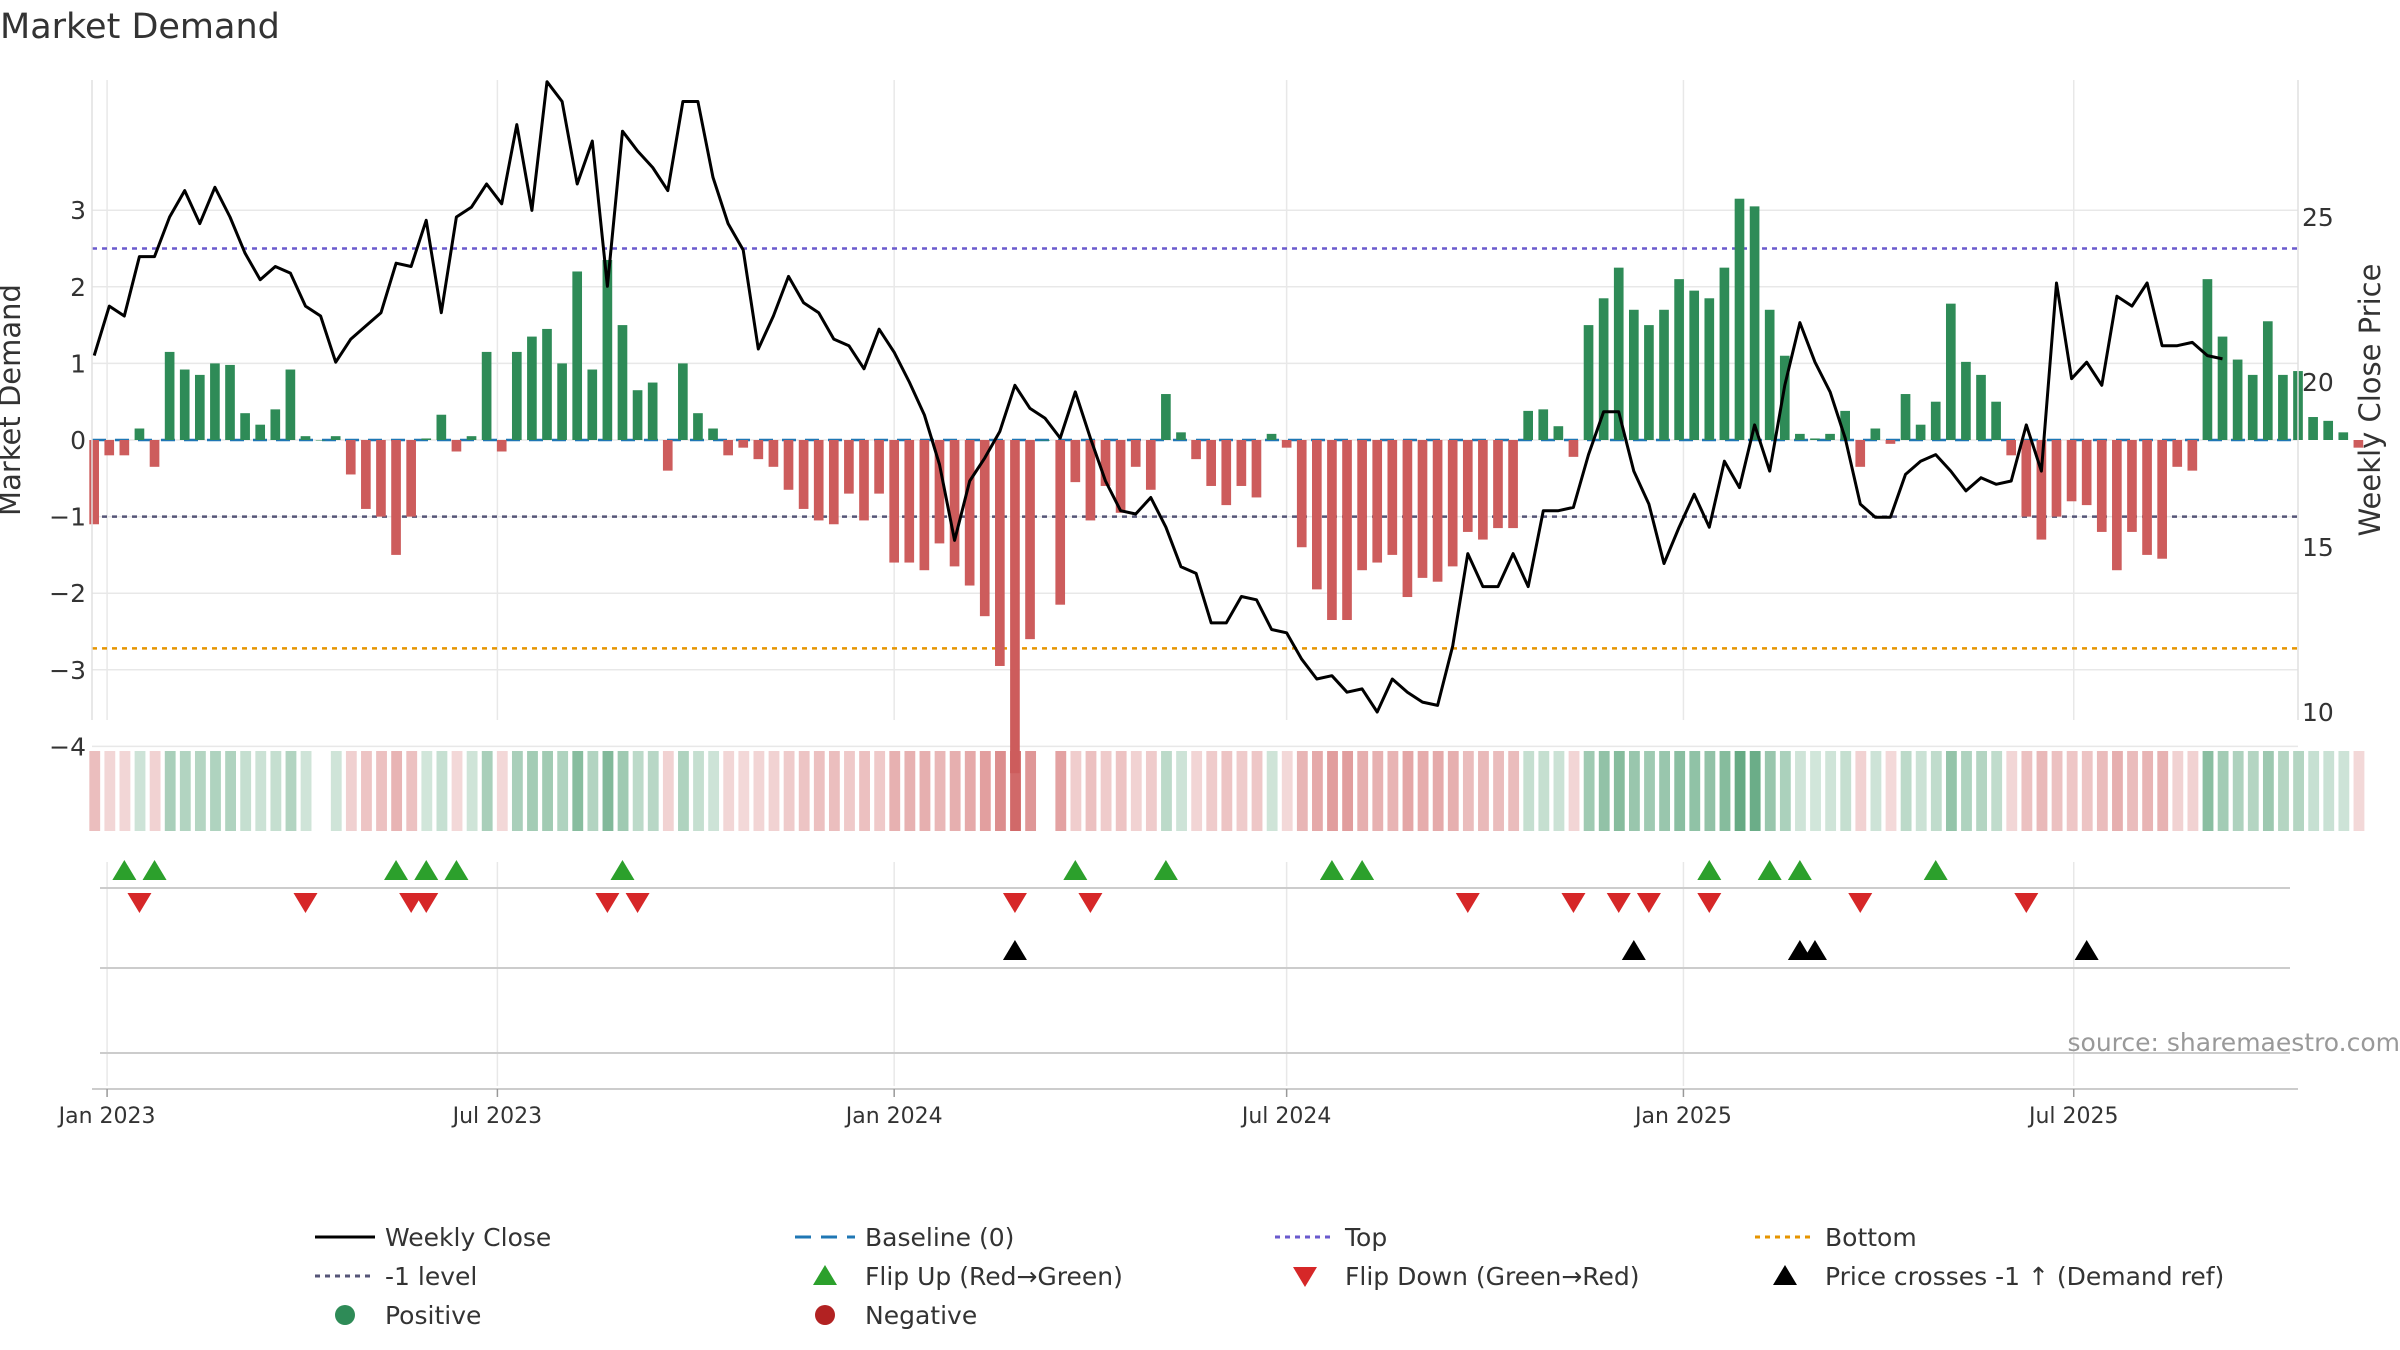  I want to click on x-tick-label: Jan 2025, so click(1682, 1116).